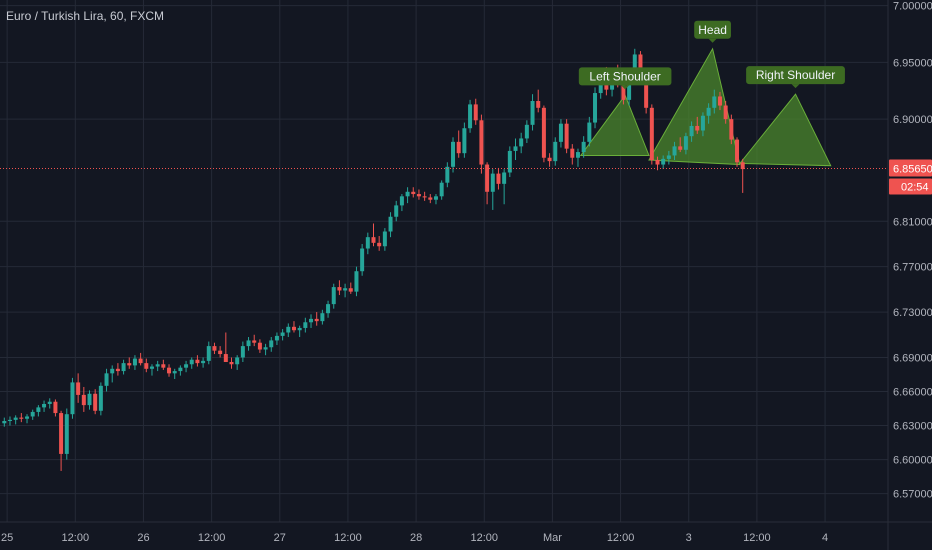 Image resolution: width=932 pixels, height=550 pixels. What do you see at coordinates (143, 538) in the screenshot?
I see `time-tick-label: 26` at bounding box center [143, 538].